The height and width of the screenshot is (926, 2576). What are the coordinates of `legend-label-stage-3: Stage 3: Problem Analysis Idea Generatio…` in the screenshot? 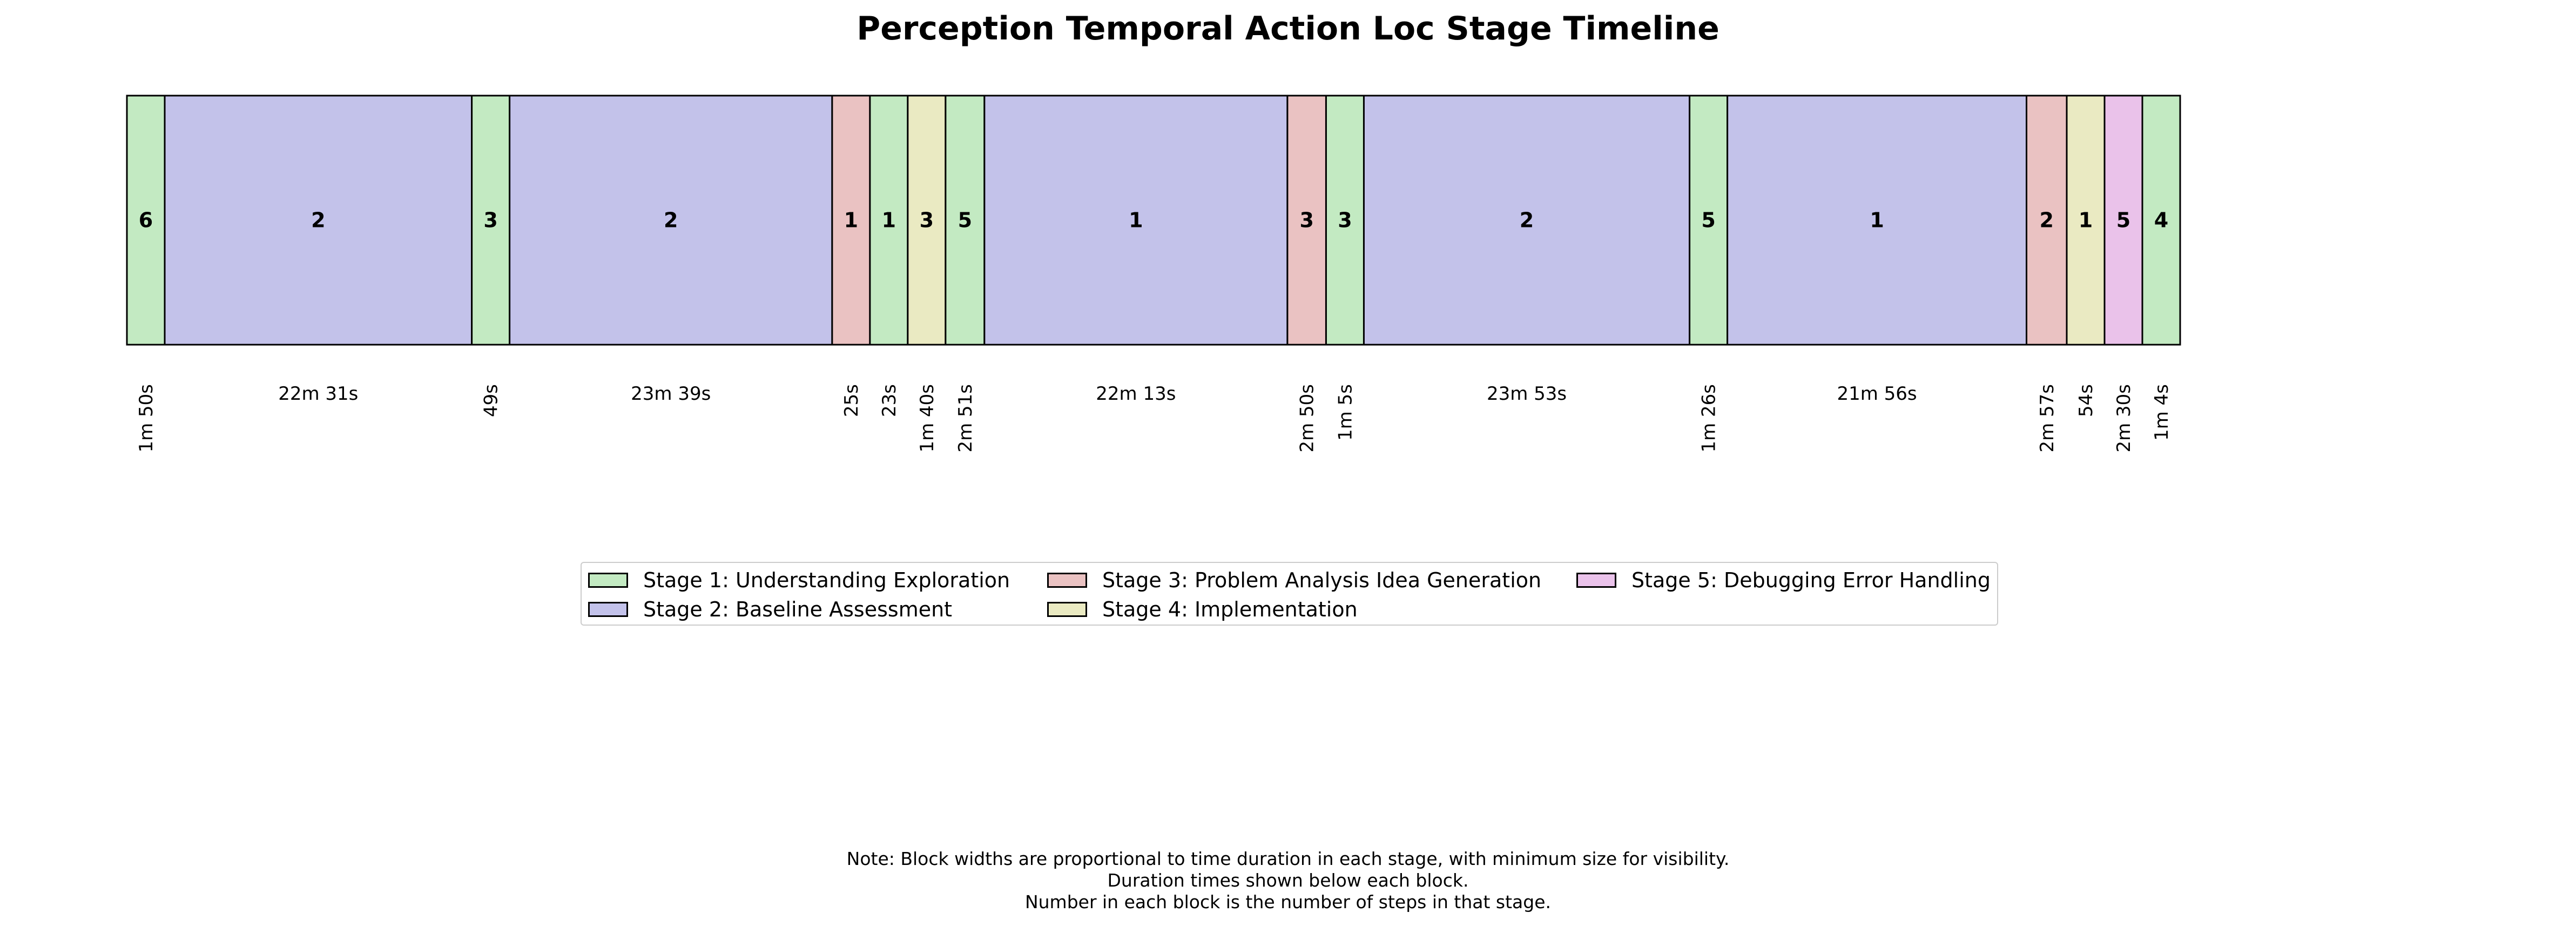 It's located at (1322, 580).